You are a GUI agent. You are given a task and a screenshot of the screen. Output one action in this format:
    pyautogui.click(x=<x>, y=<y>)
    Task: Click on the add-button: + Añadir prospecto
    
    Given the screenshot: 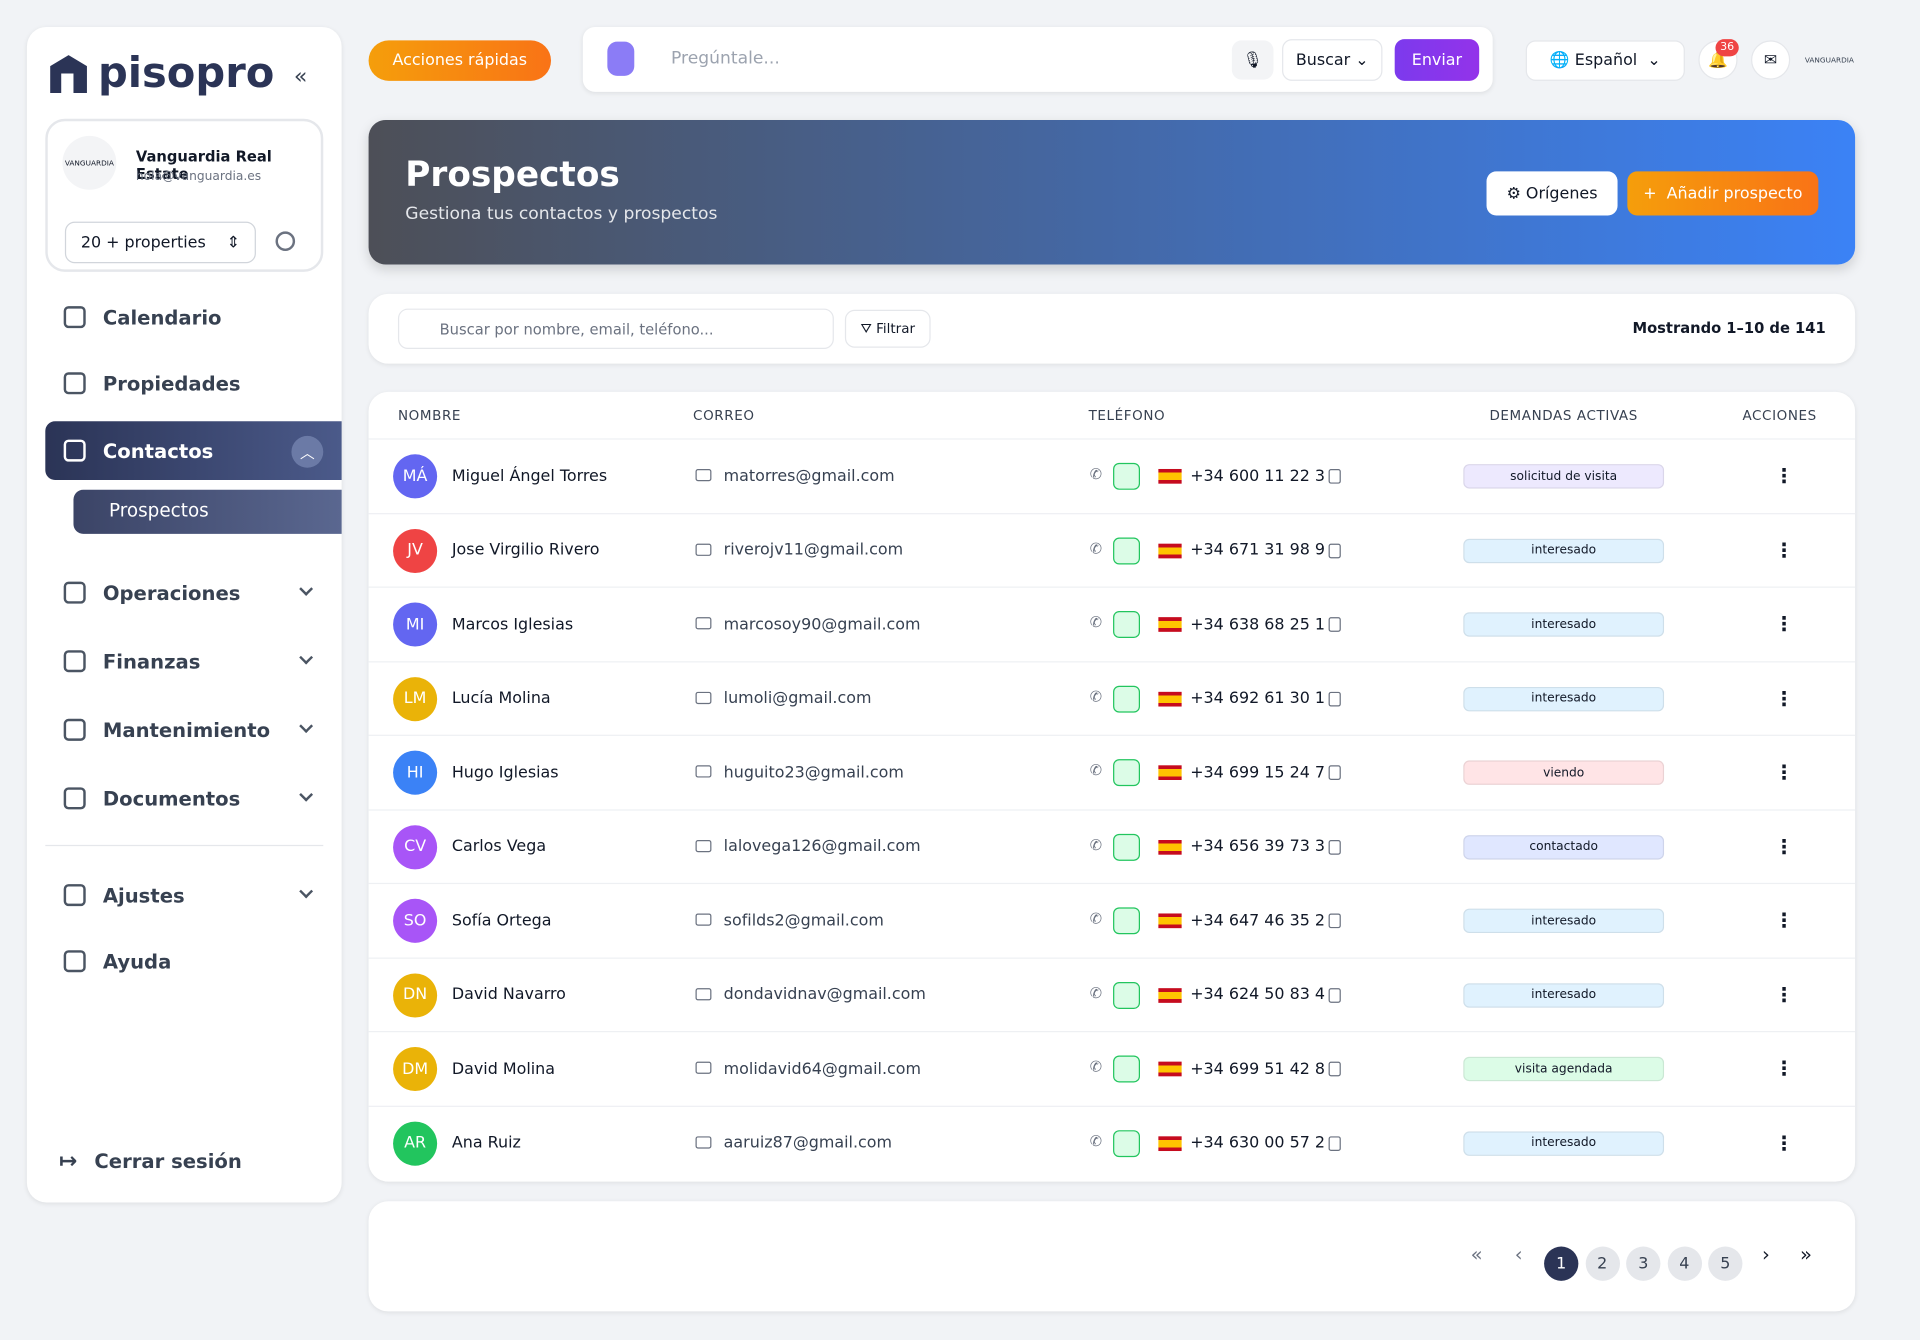 What is the action you would take?
    pyautogui.click(x=1723, y=193)
    